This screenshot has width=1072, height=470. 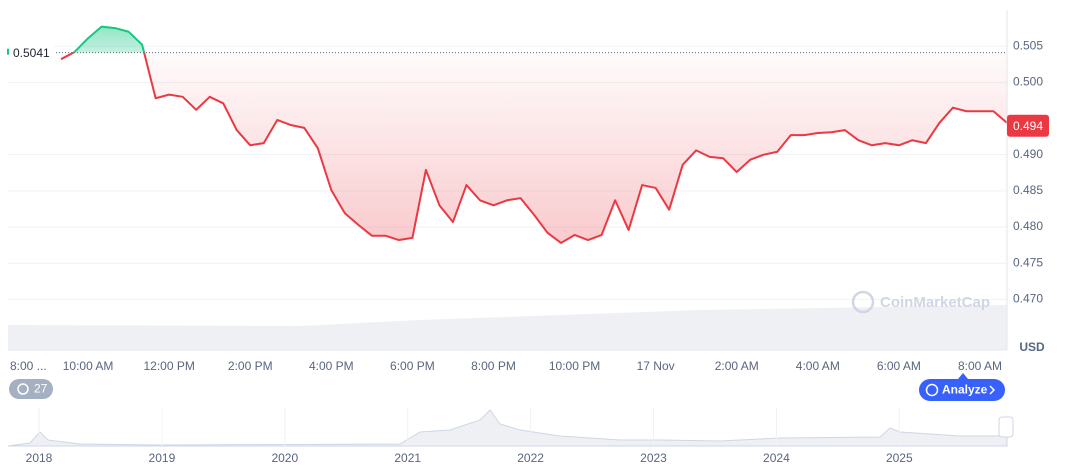 I want to click on x-tick-label: 17 Nov, so click(x=656, y=366).